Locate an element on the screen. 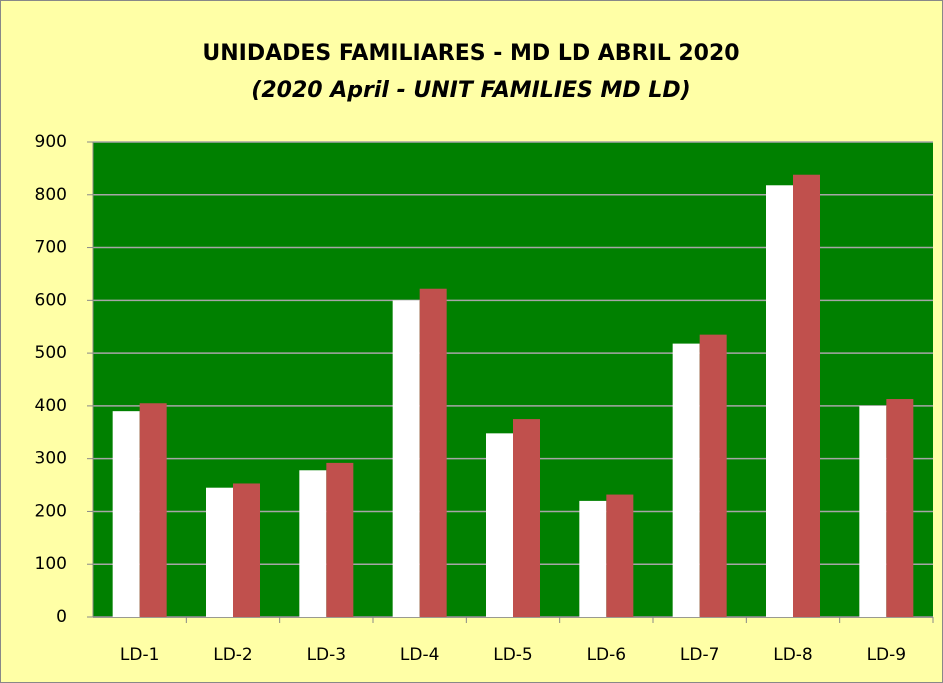 This screenshot has height=683, width=943. x-tick-label: LD-7 is located at coordinates (700, 655).